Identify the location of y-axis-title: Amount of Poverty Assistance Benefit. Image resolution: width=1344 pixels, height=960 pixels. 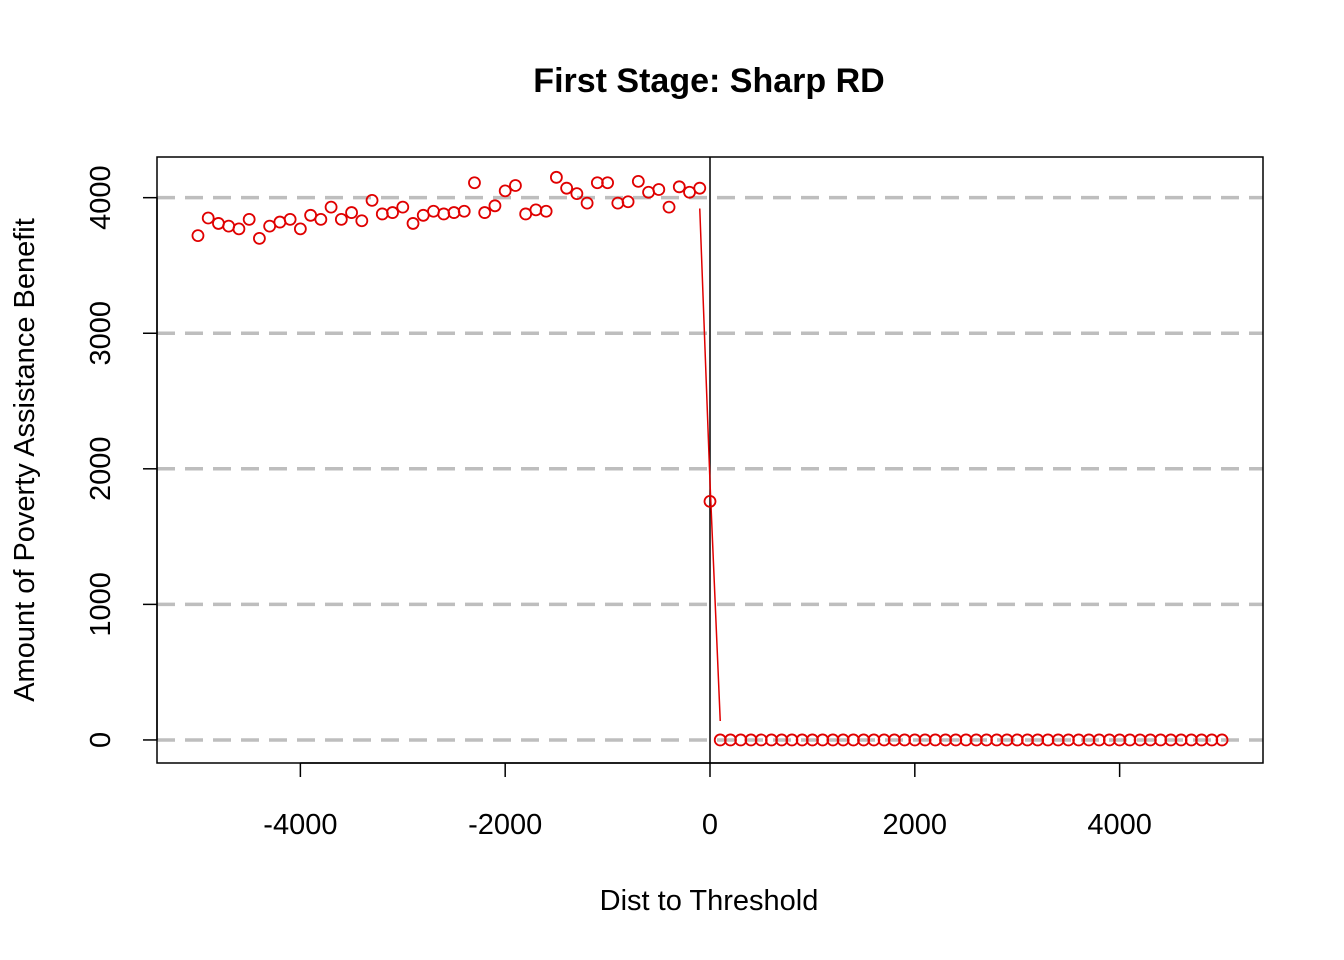
(25, 460).